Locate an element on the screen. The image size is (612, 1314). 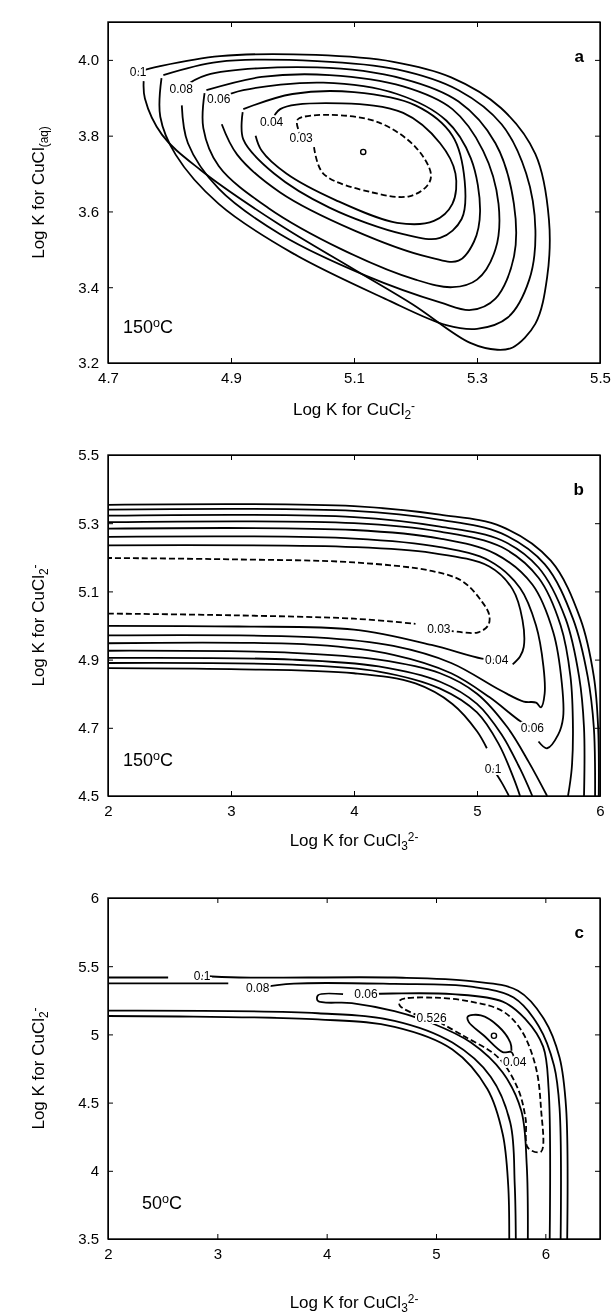
annotation: a is located at coordinates (579, 56).